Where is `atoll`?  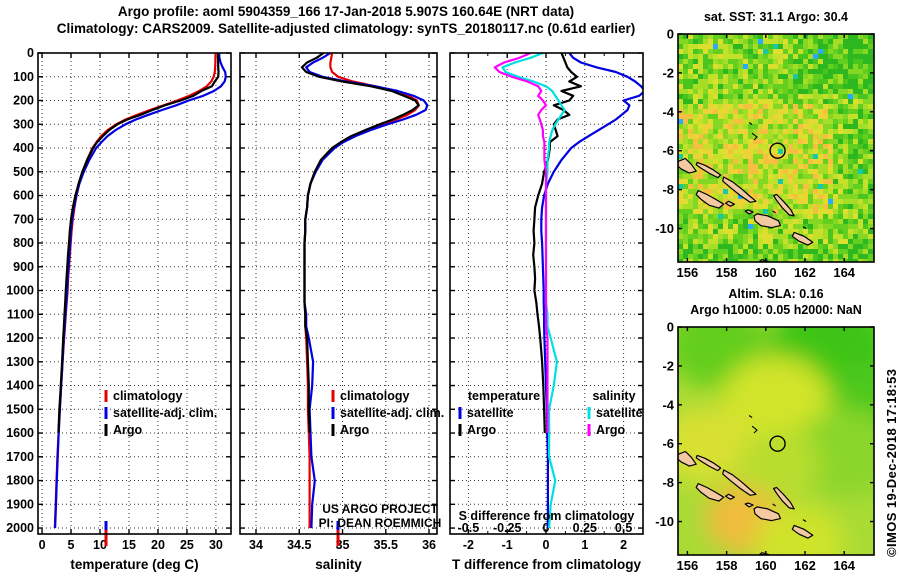 atoll is located at coordinates (750, 416).